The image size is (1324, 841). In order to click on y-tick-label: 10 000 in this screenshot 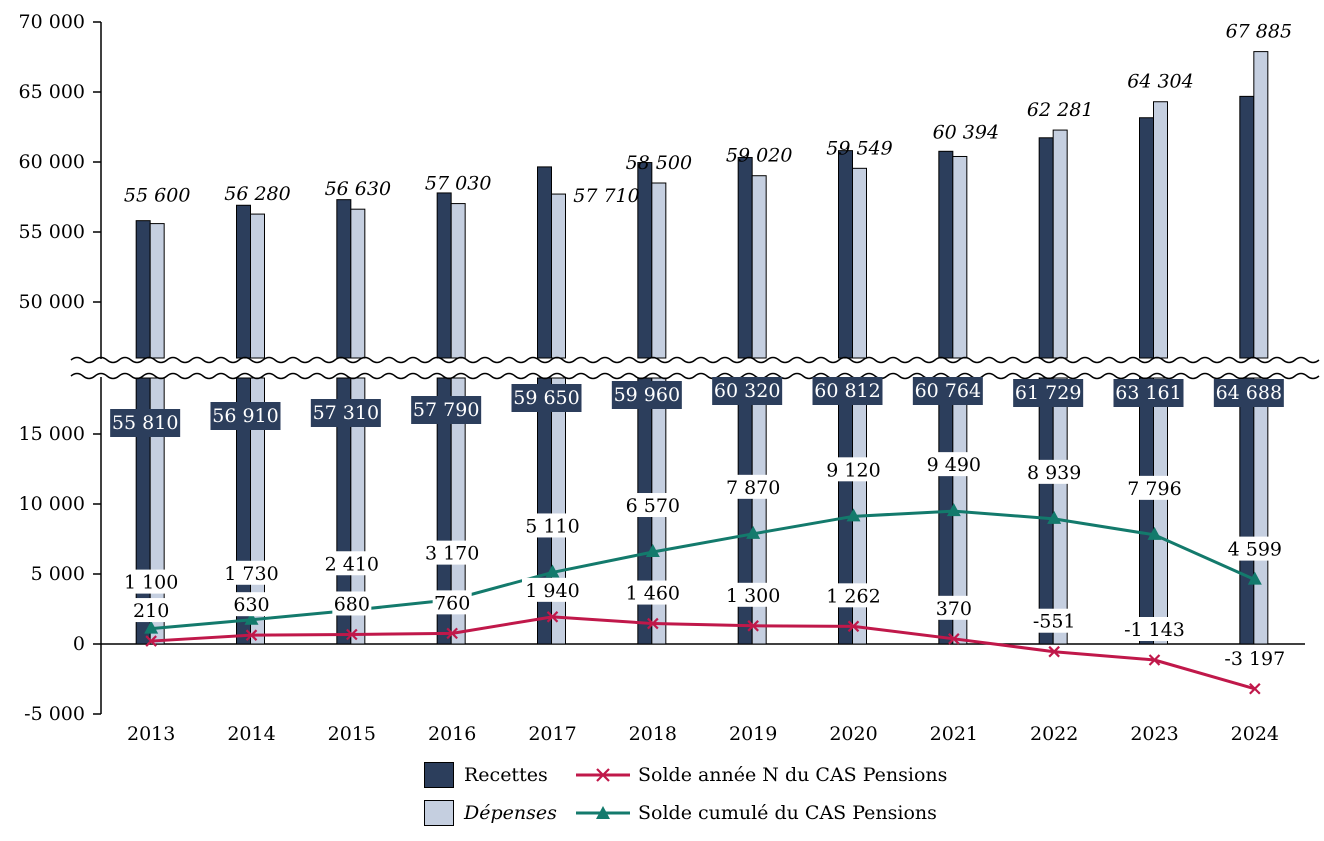, I will do `click(52, 504)`.